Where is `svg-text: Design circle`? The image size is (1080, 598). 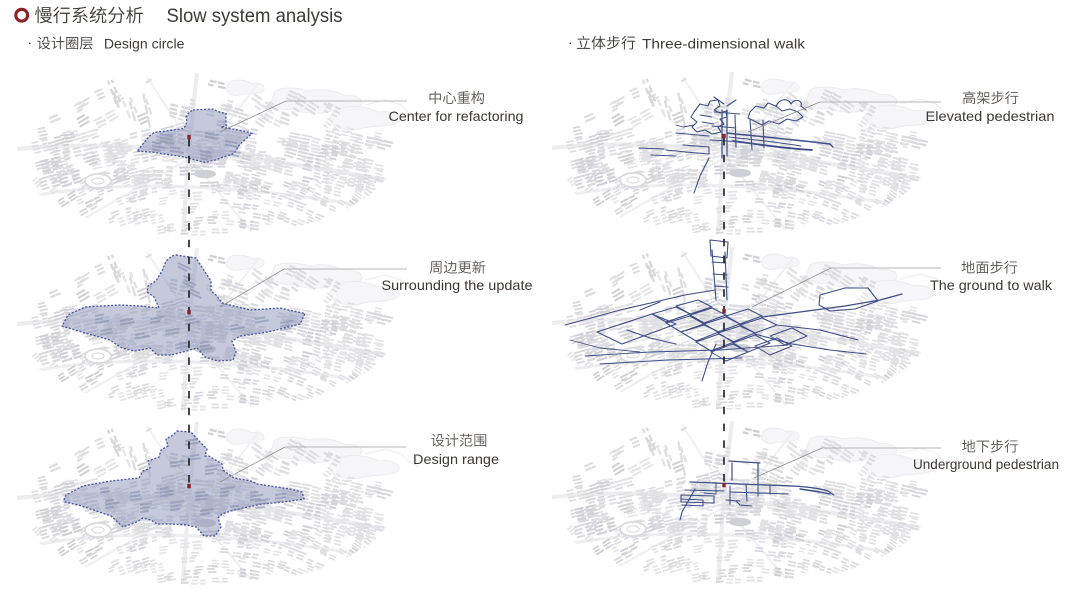
svg-text: Design circle is located at coordinates (144, 43).